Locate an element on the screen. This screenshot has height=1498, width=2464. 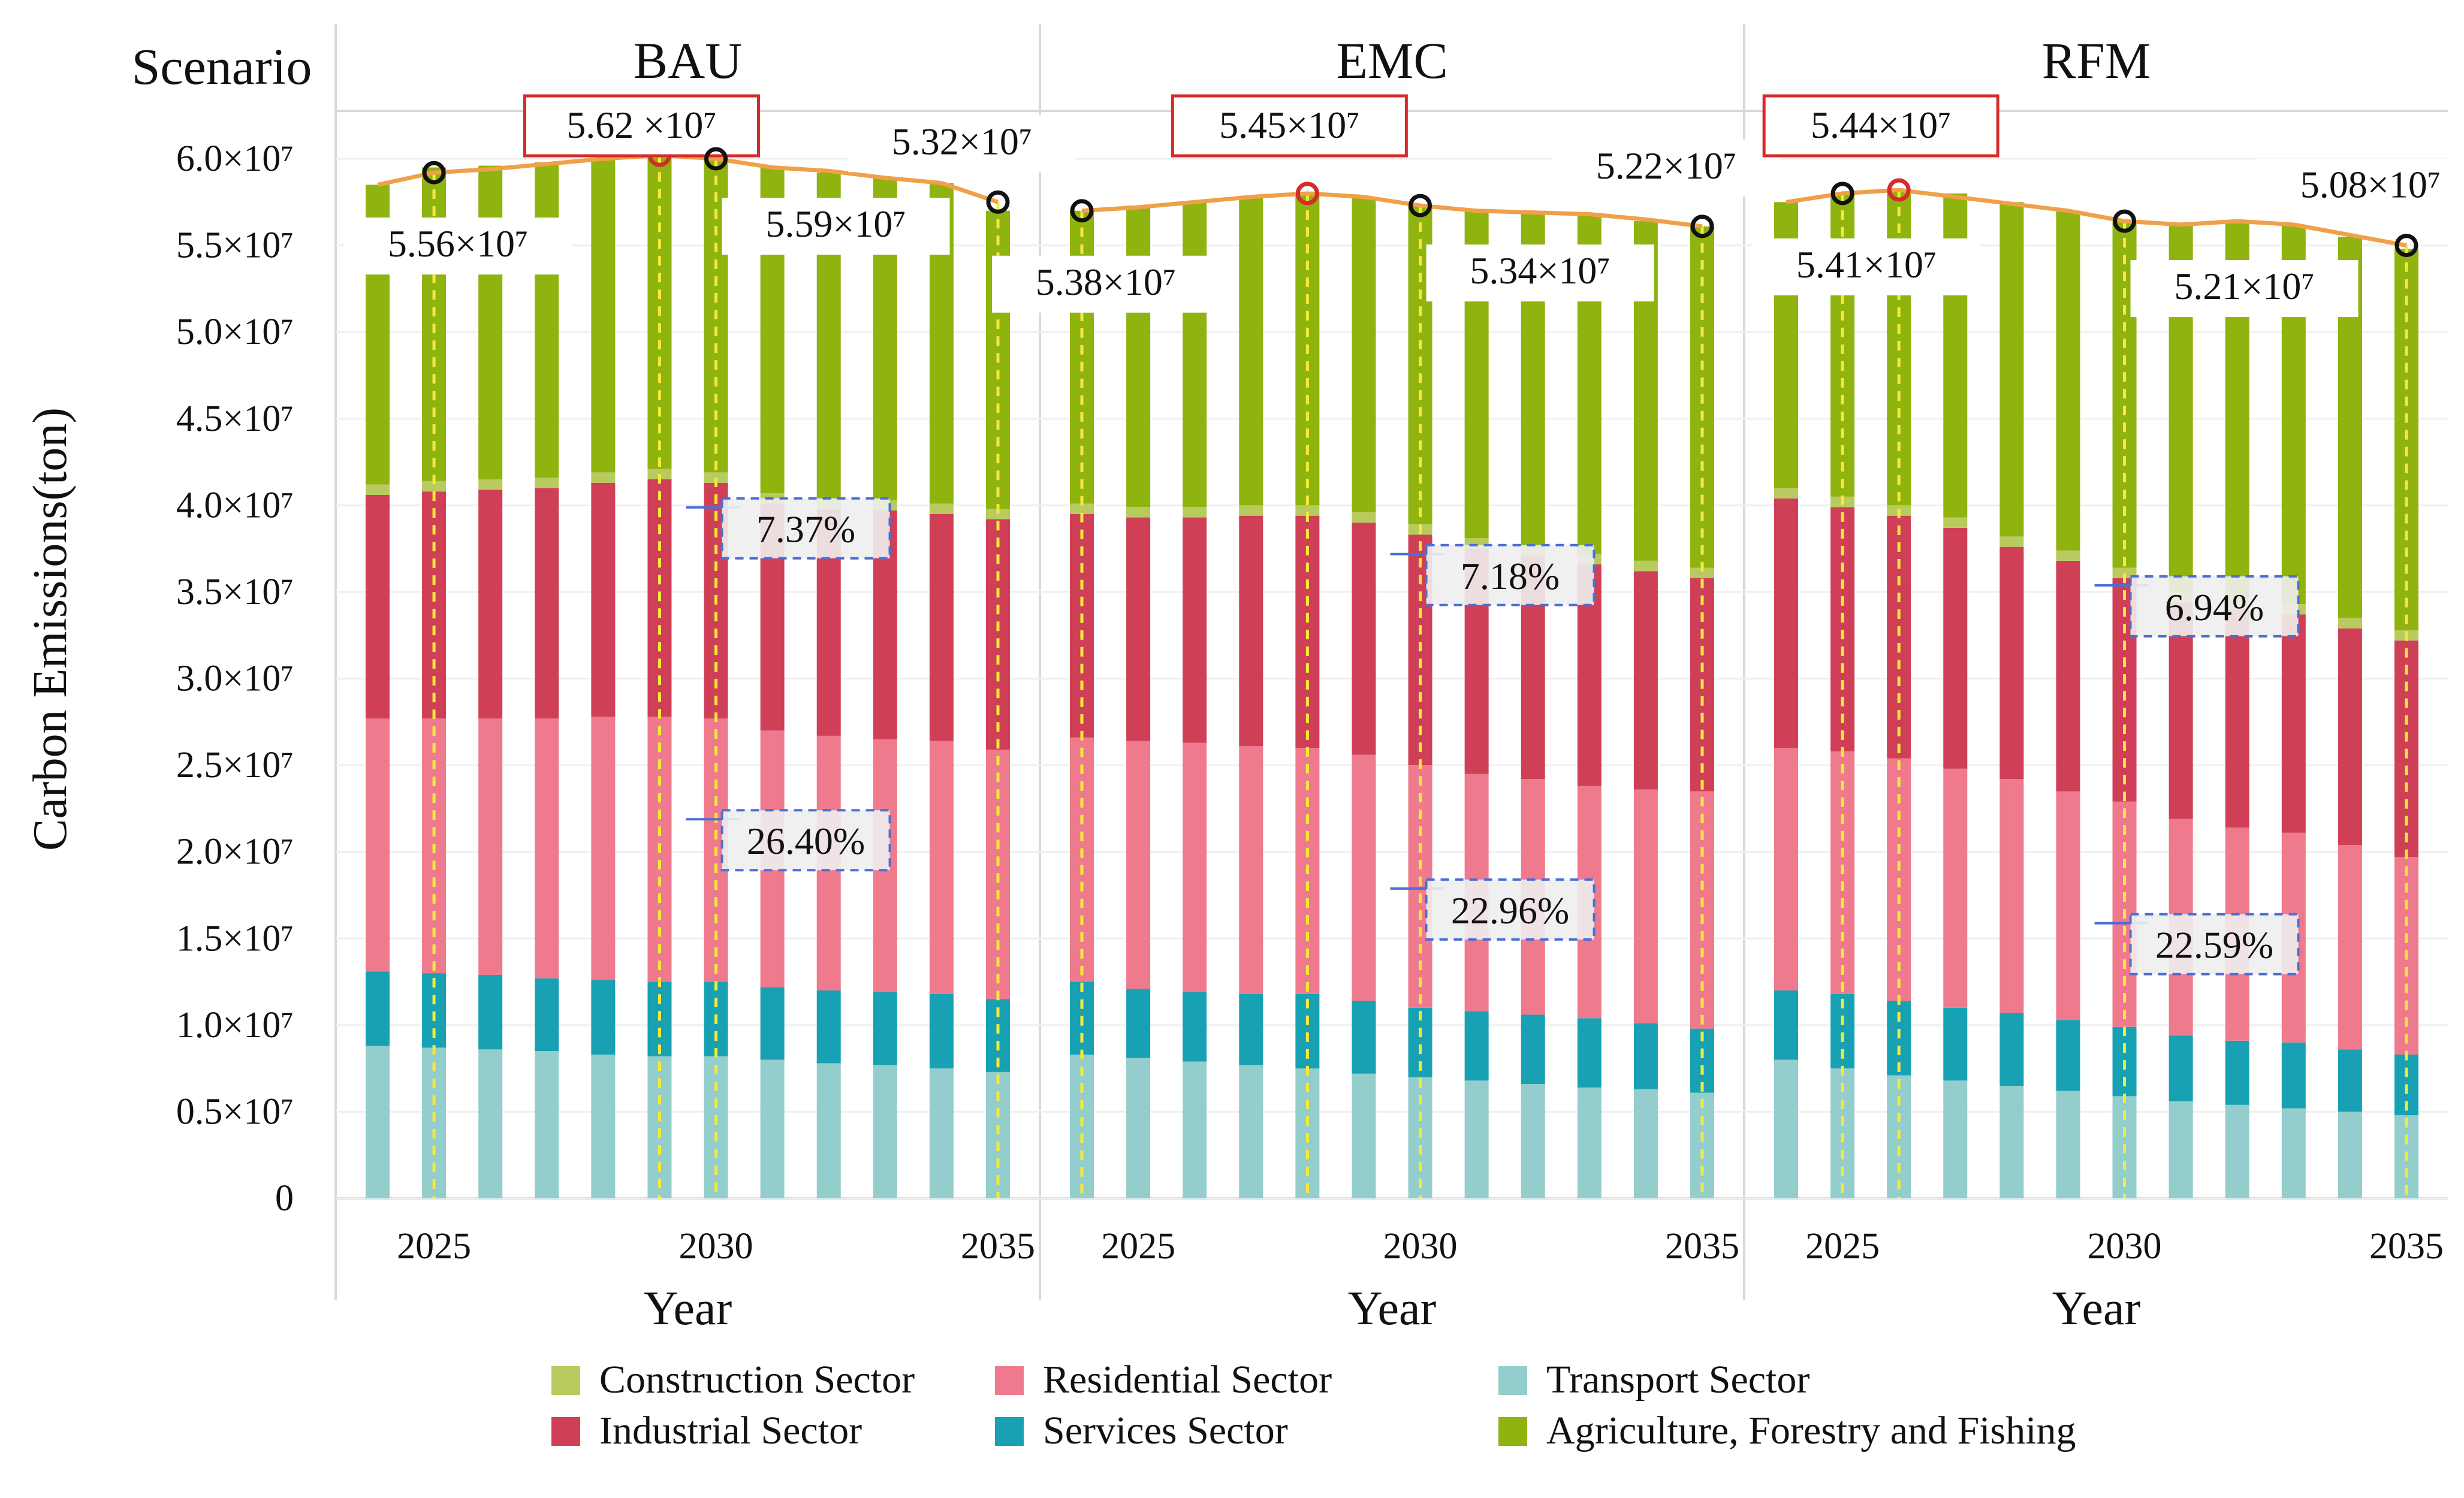
marker-label-bg-2030 is located at coordinates (1540, 273).